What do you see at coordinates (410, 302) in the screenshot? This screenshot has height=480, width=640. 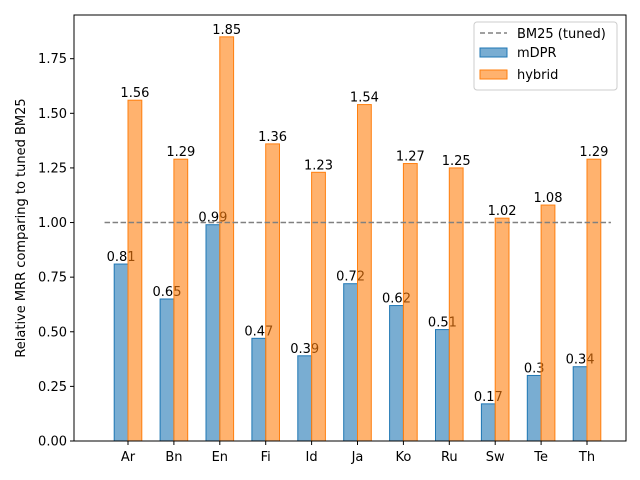 I see `bar-hybrid-ko` at bounding box center [410, 302].